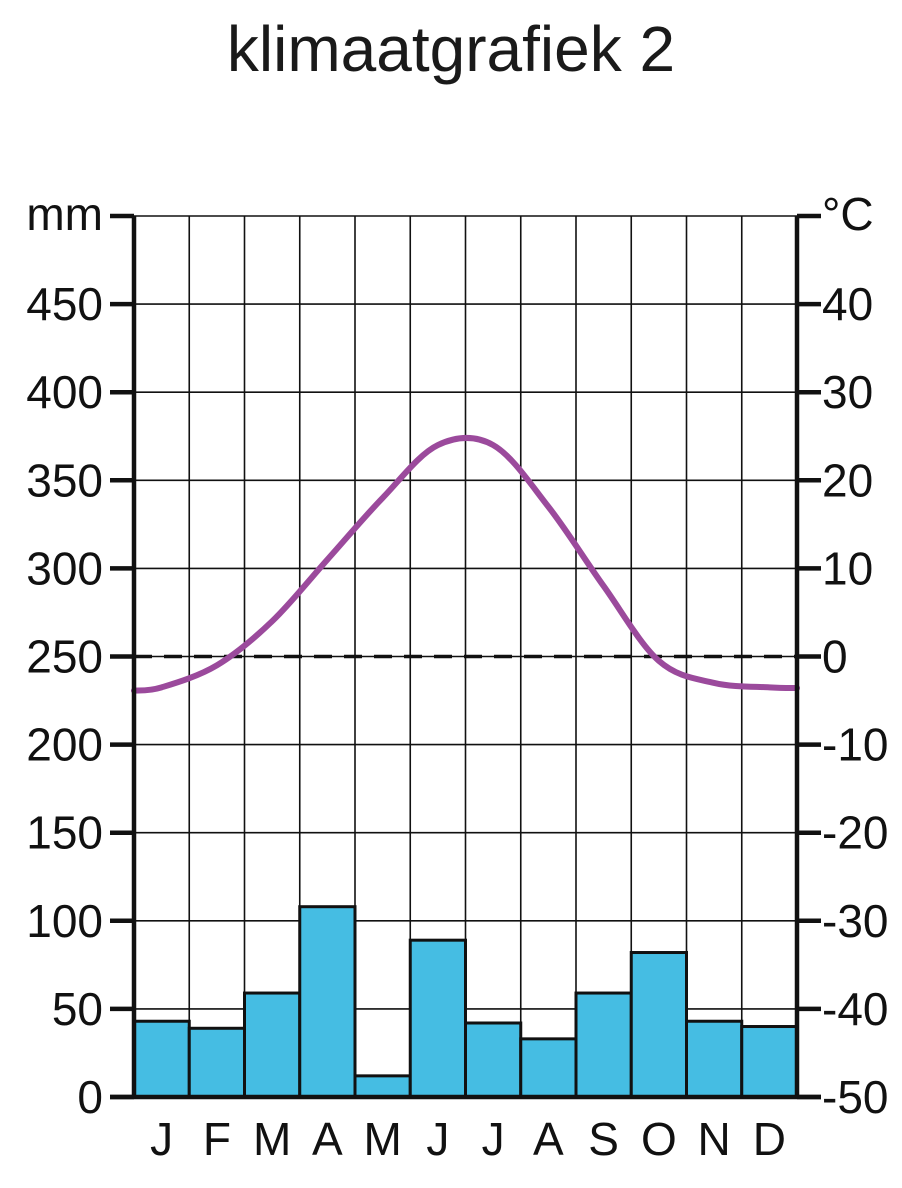 The image size is (902, 1188). I want to click on right-tick-label: -30, so click(855, 921).